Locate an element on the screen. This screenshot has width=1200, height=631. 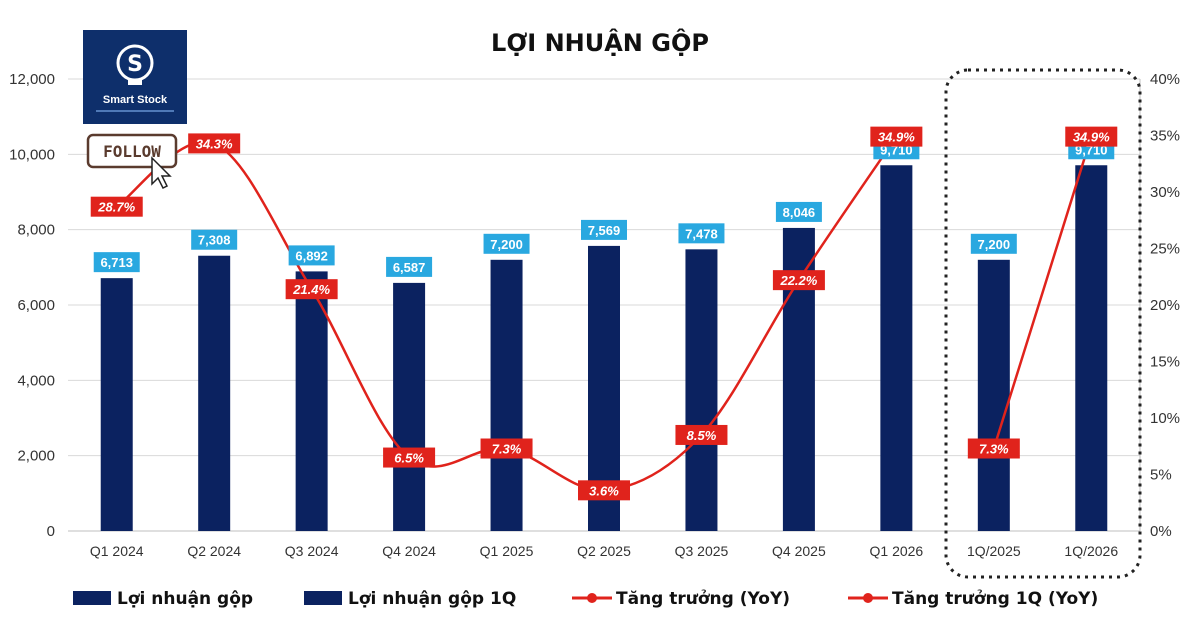
category-label: 1Q/2026 is located at coordinates (1091, 551).